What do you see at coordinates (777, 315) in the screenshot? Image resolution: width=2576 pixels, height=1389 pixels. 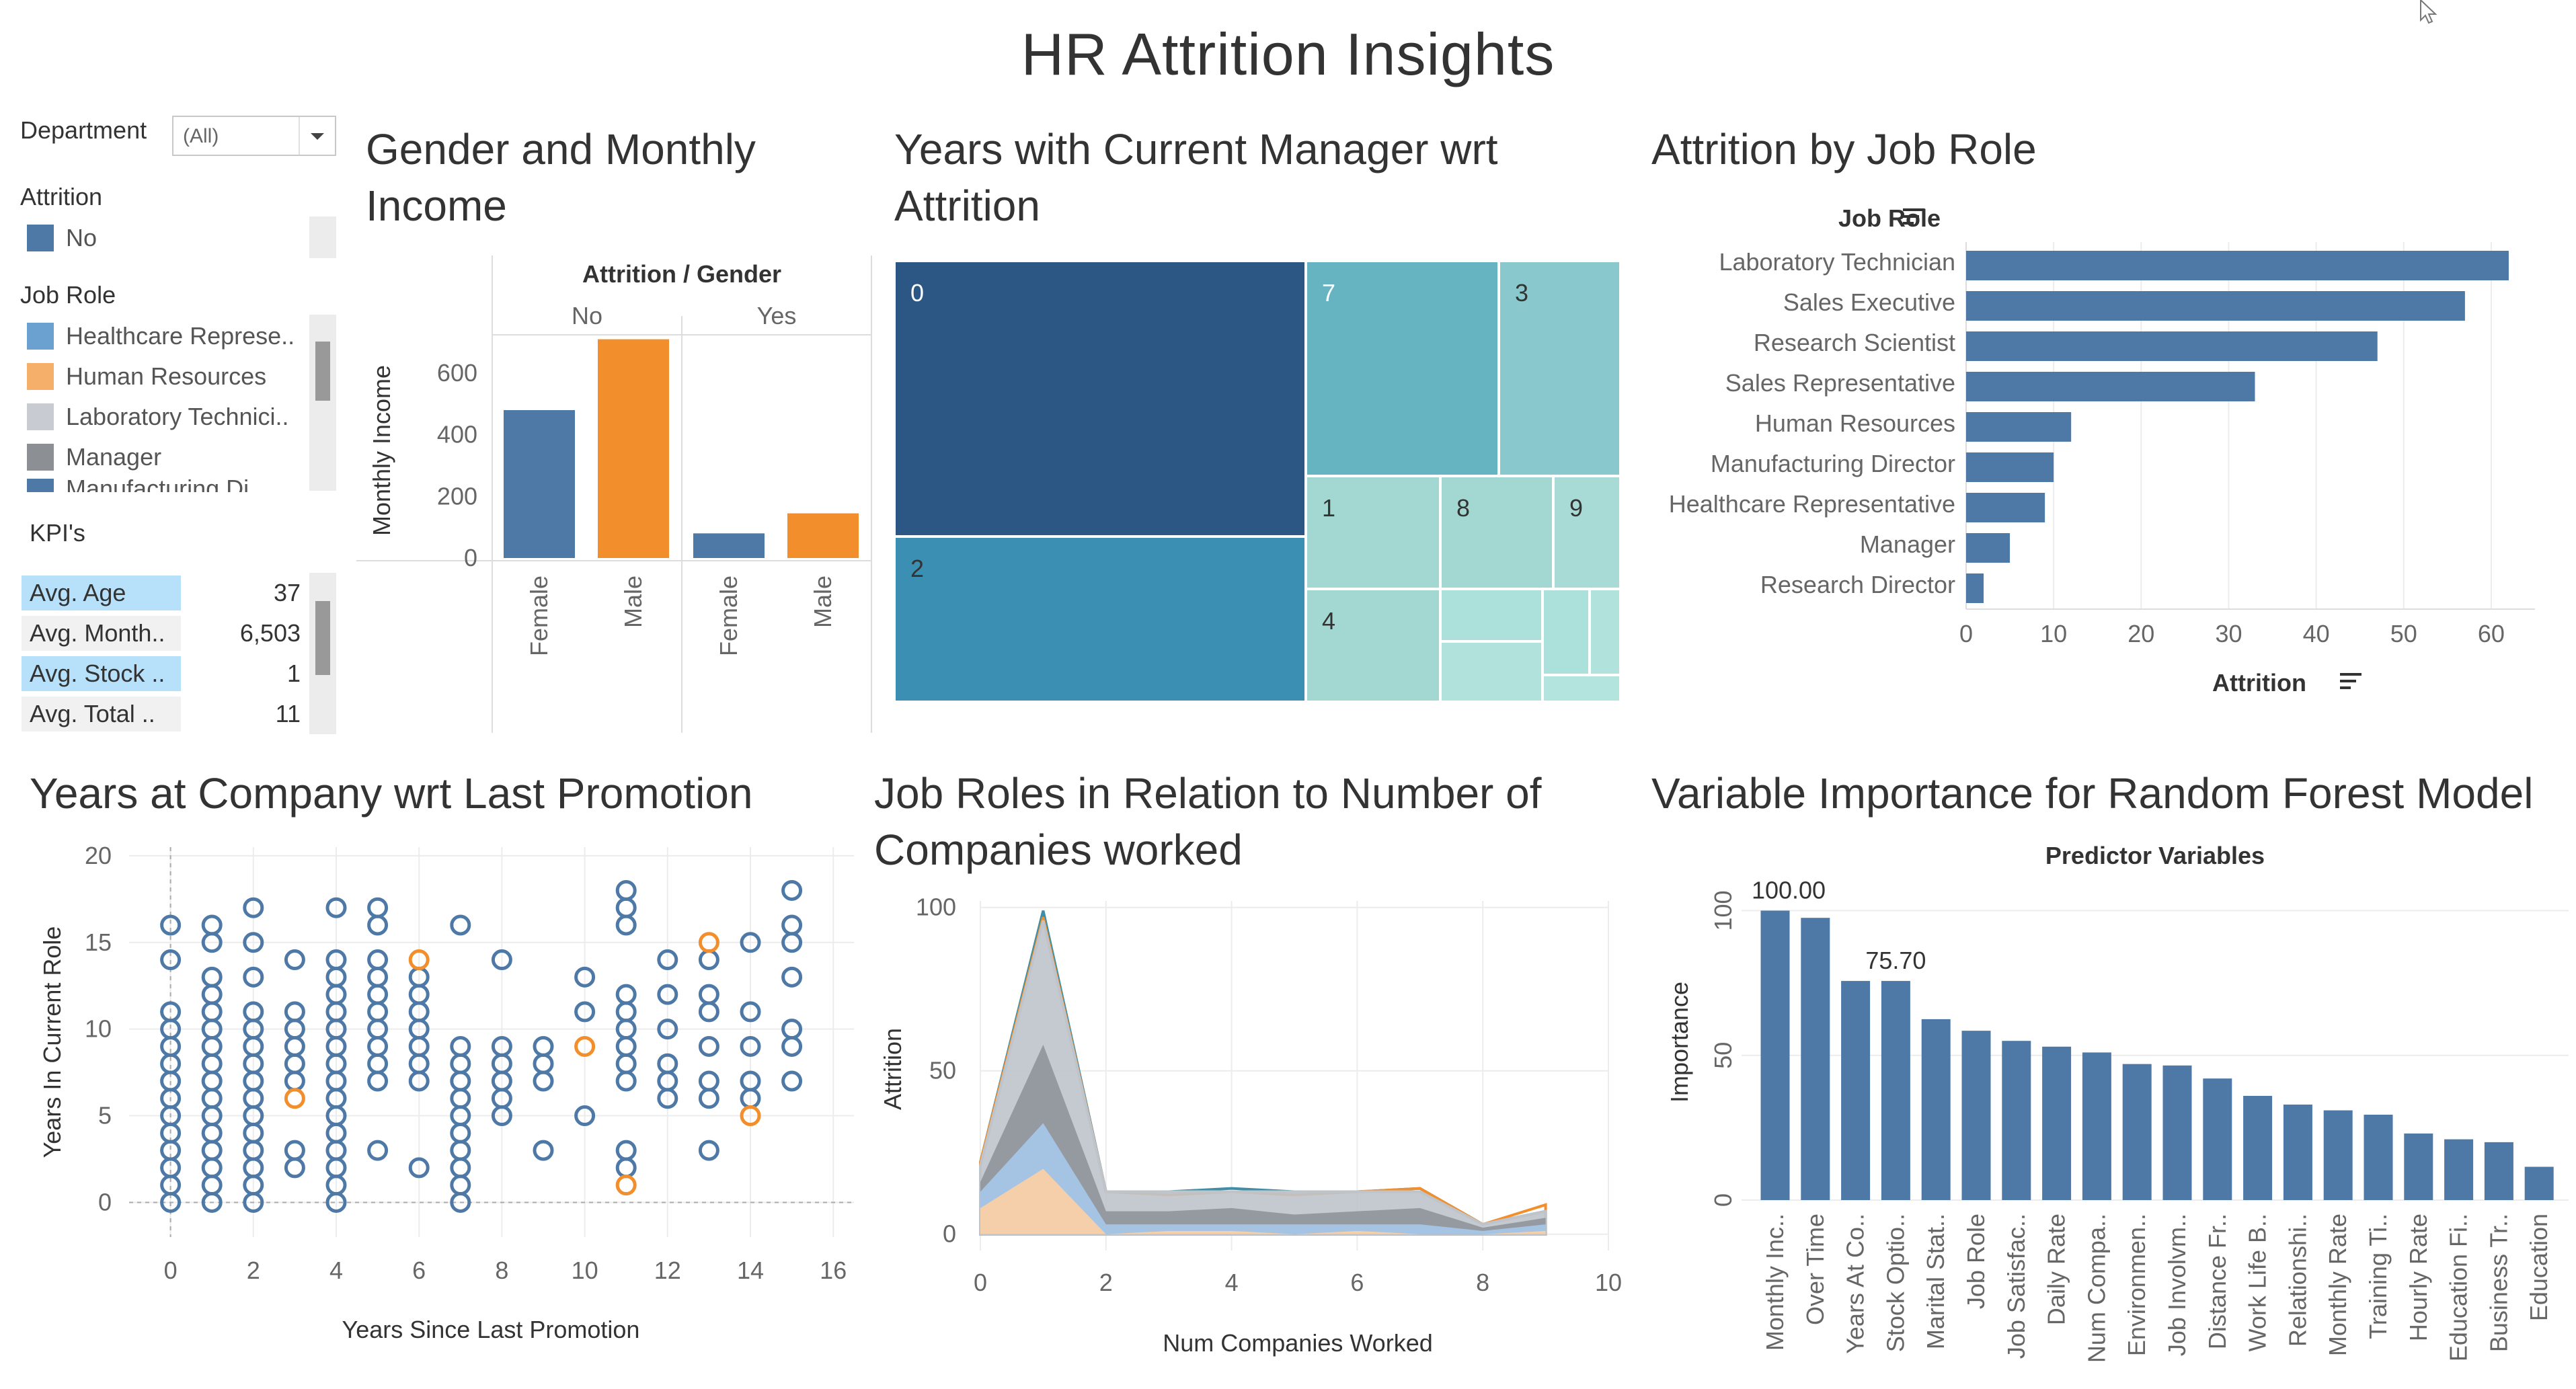 I see `group-label: Yes` at bounding box center [777, 315].